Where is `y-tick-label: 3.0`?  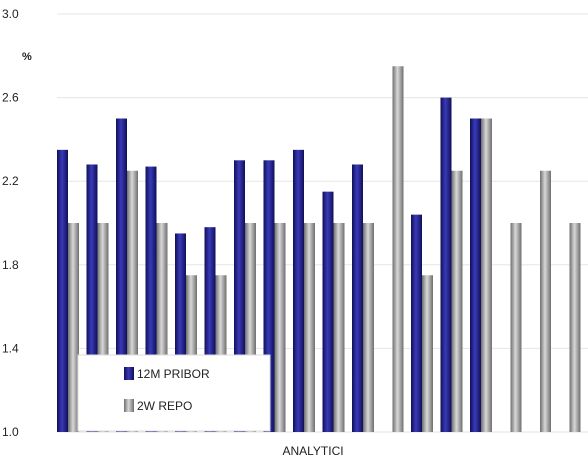 y-tick-label: 3.0 is located at coordinates (10, 14).